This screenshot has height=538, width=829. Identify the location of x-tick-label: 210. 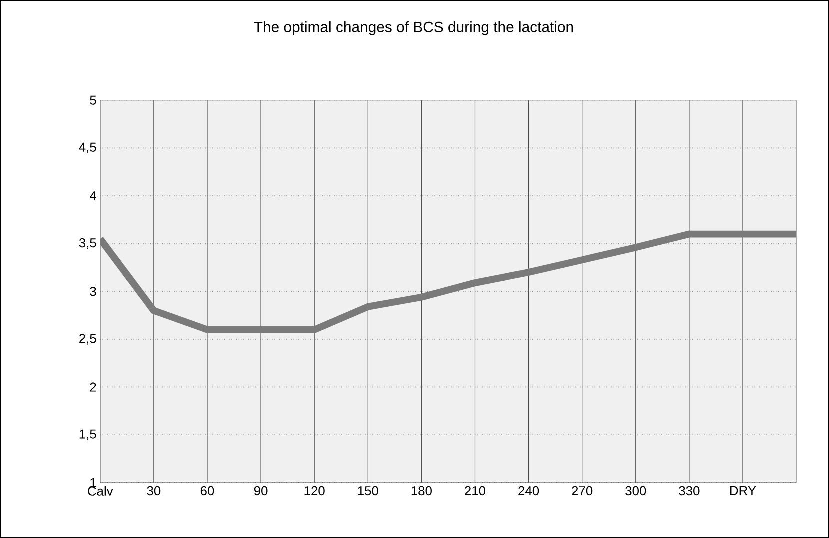
(475, 491).